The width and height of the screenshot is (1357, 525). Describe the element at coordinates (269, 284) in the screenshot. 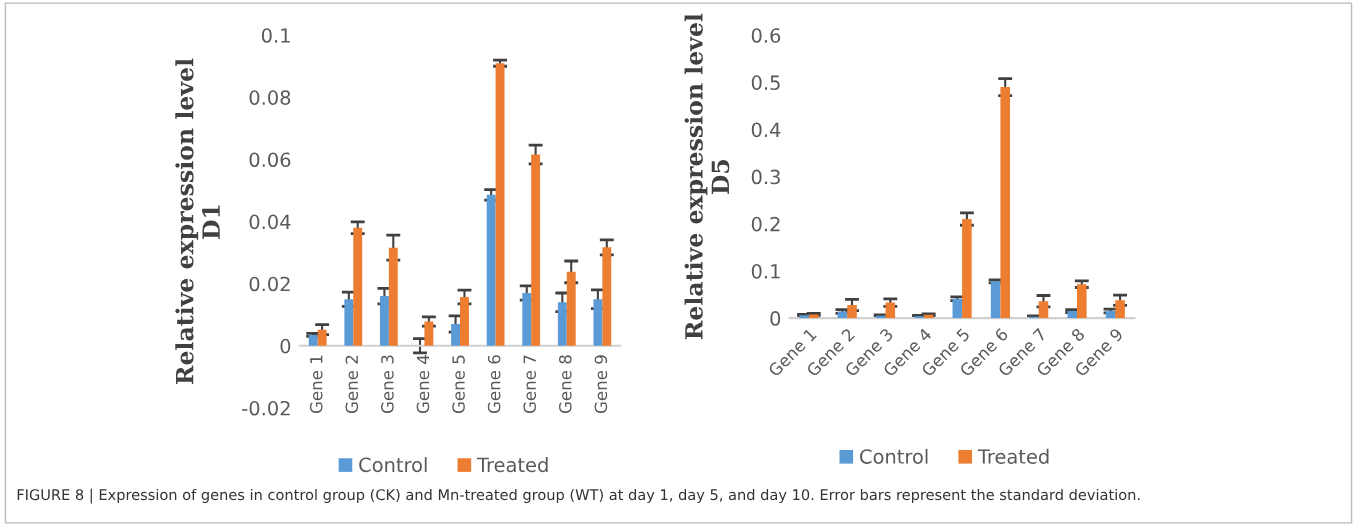

I see `y-tick-label: 0.02` at that location.